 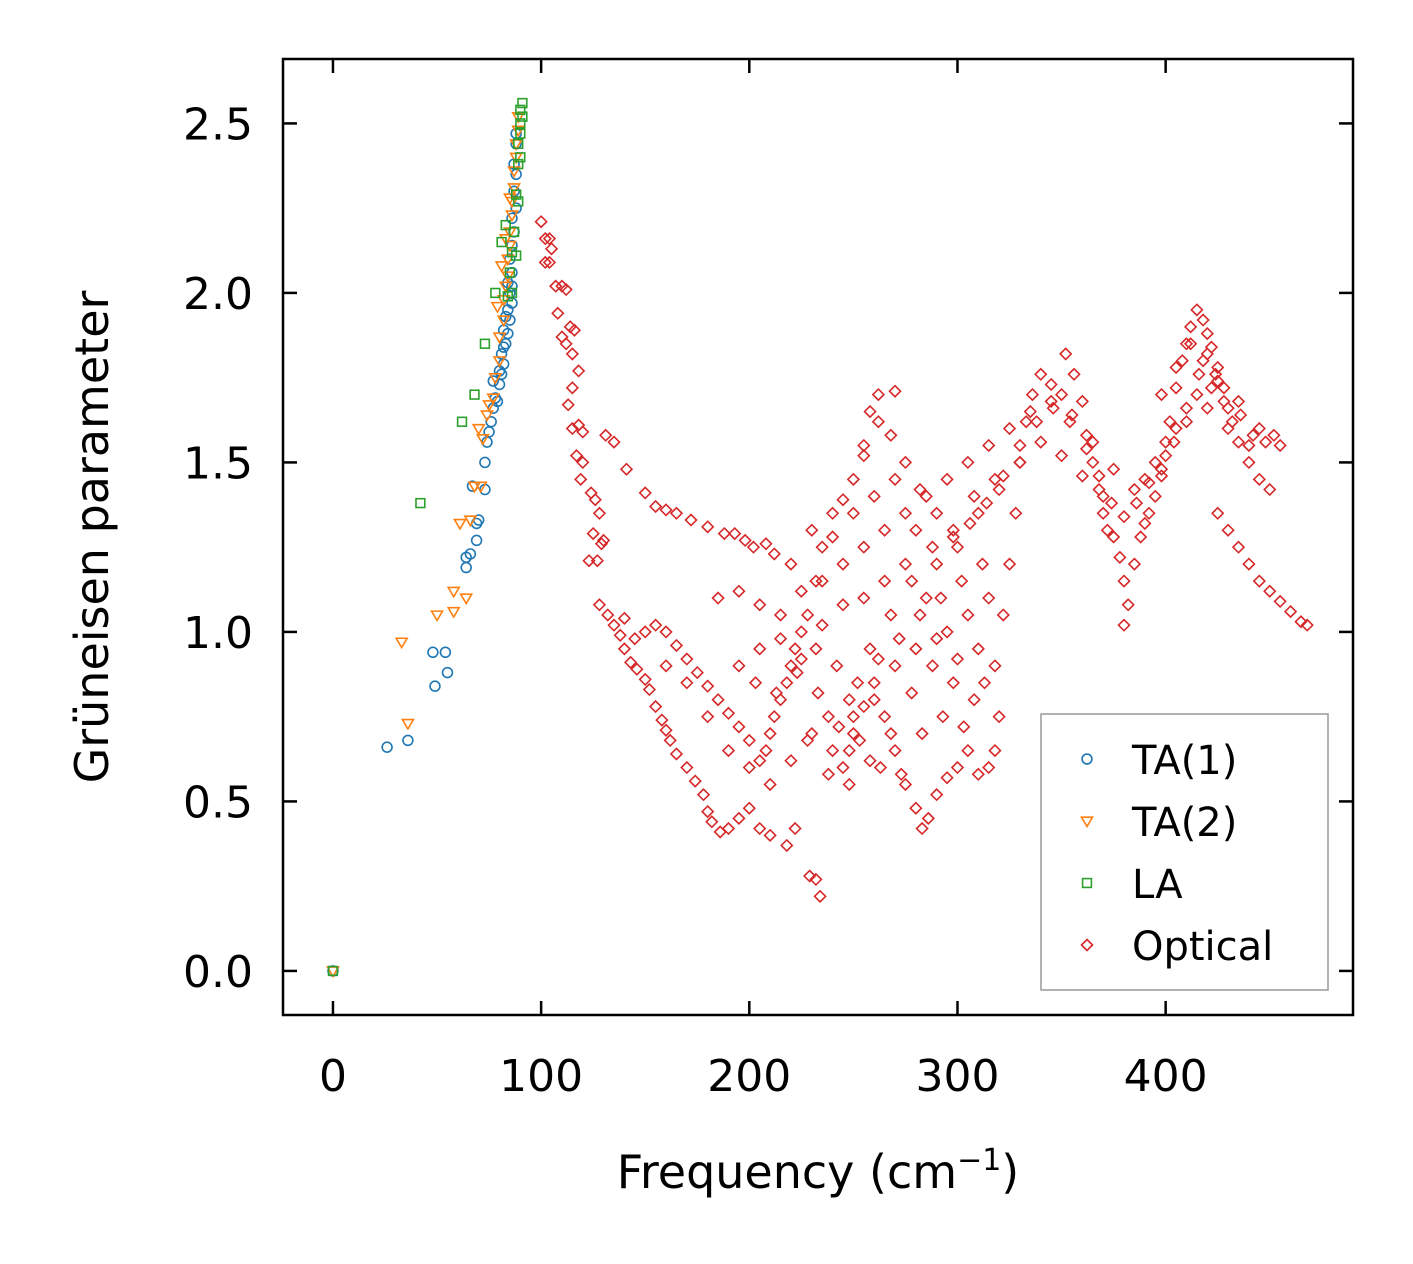 I want to click on series-ta1, so click(x=424, y=552).